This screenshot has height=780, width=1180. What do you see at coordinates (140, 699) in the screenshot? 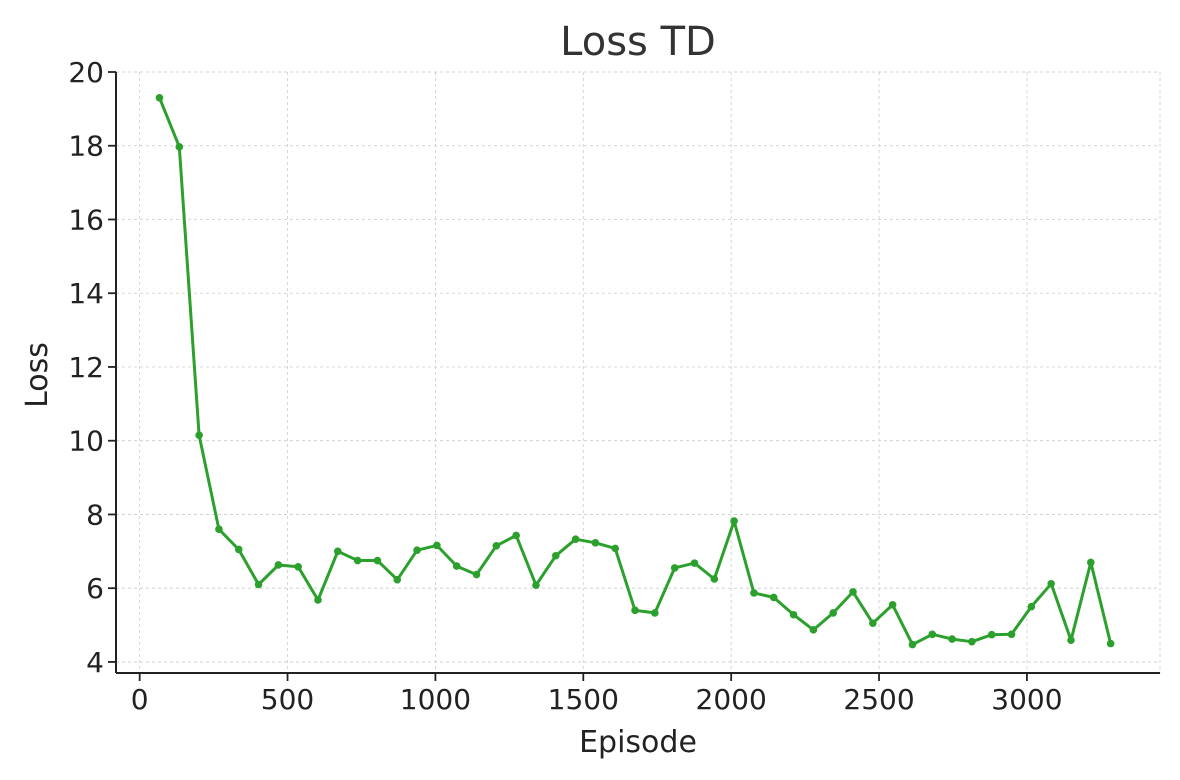
I see `x-tick-label: 0` at bounding box center [140, 699].